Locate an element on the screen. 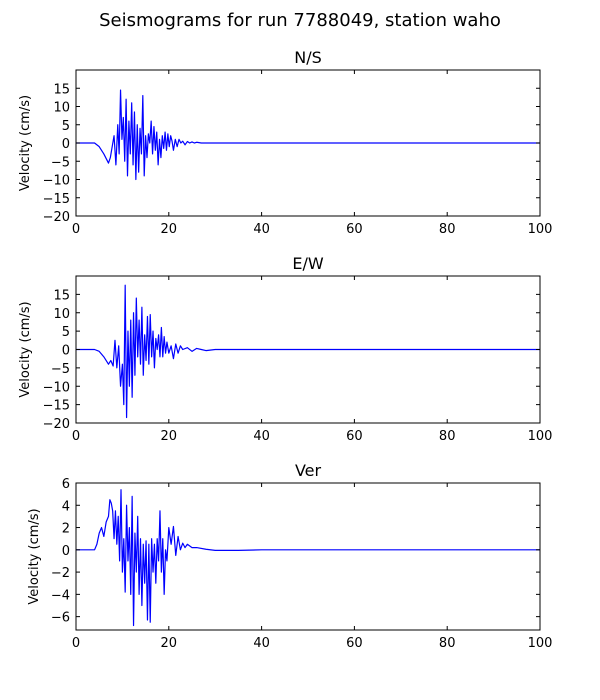  y-tick-label-ns: 0 is located at coordinates (66, 144).